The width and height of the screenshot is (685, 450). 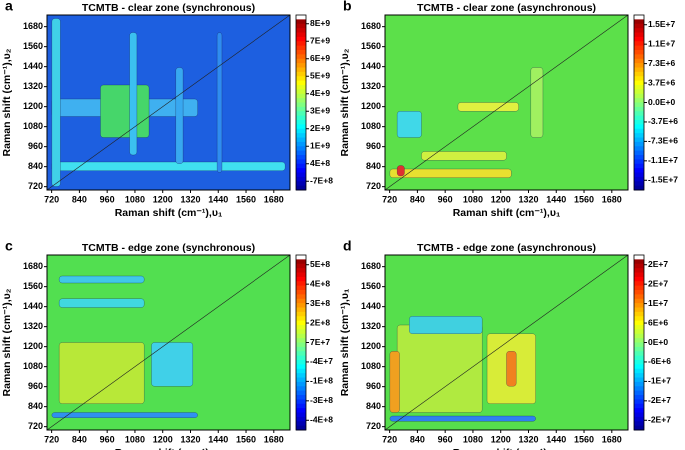 What do you see at coordinates (501, 439) in the screenshot?
I see `x-tick-label: 1200` at bounding box center [501, 439].